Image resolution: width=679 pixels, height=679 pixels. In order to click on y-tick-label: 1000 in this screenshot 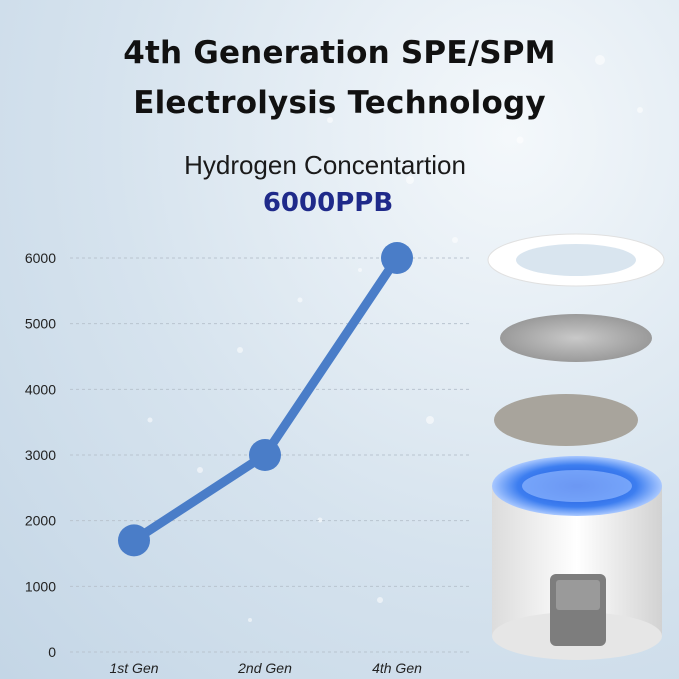, I will do `click(40, 586)`.